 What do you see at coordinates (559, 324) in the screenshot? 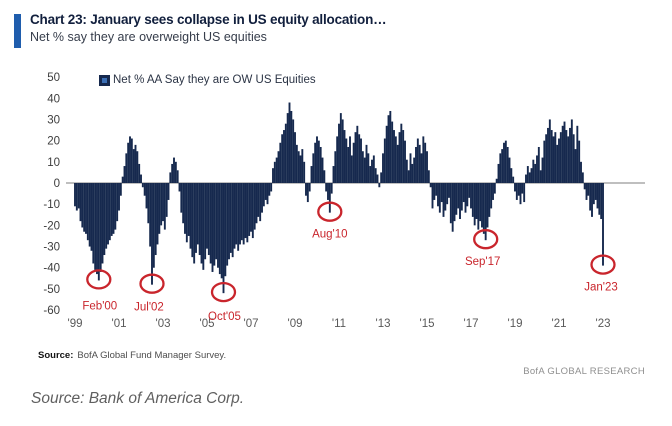
I see `x-tick-label: '21` at bounding box center [559, 324].